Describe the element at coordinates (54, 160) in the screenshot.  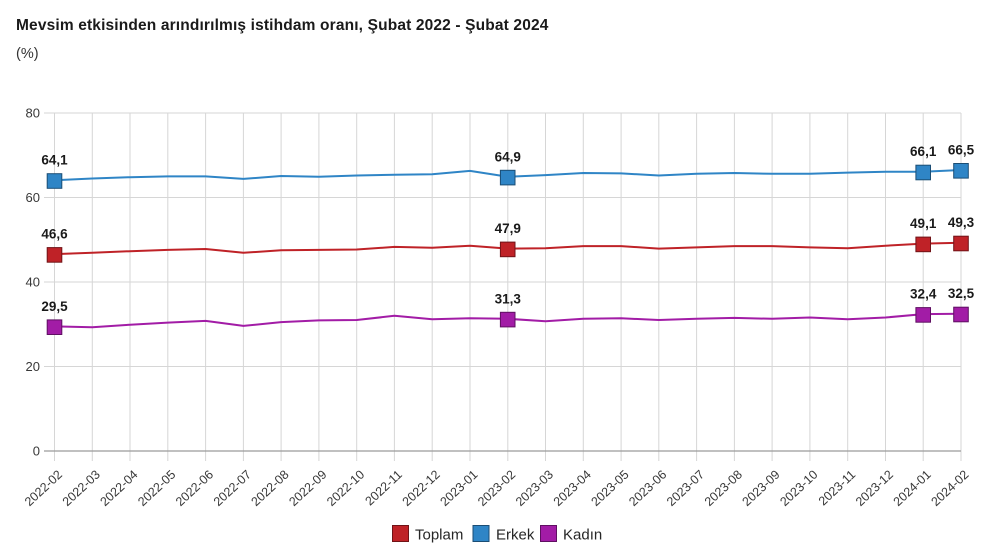
I see `svg-text: 64,1` at that location.